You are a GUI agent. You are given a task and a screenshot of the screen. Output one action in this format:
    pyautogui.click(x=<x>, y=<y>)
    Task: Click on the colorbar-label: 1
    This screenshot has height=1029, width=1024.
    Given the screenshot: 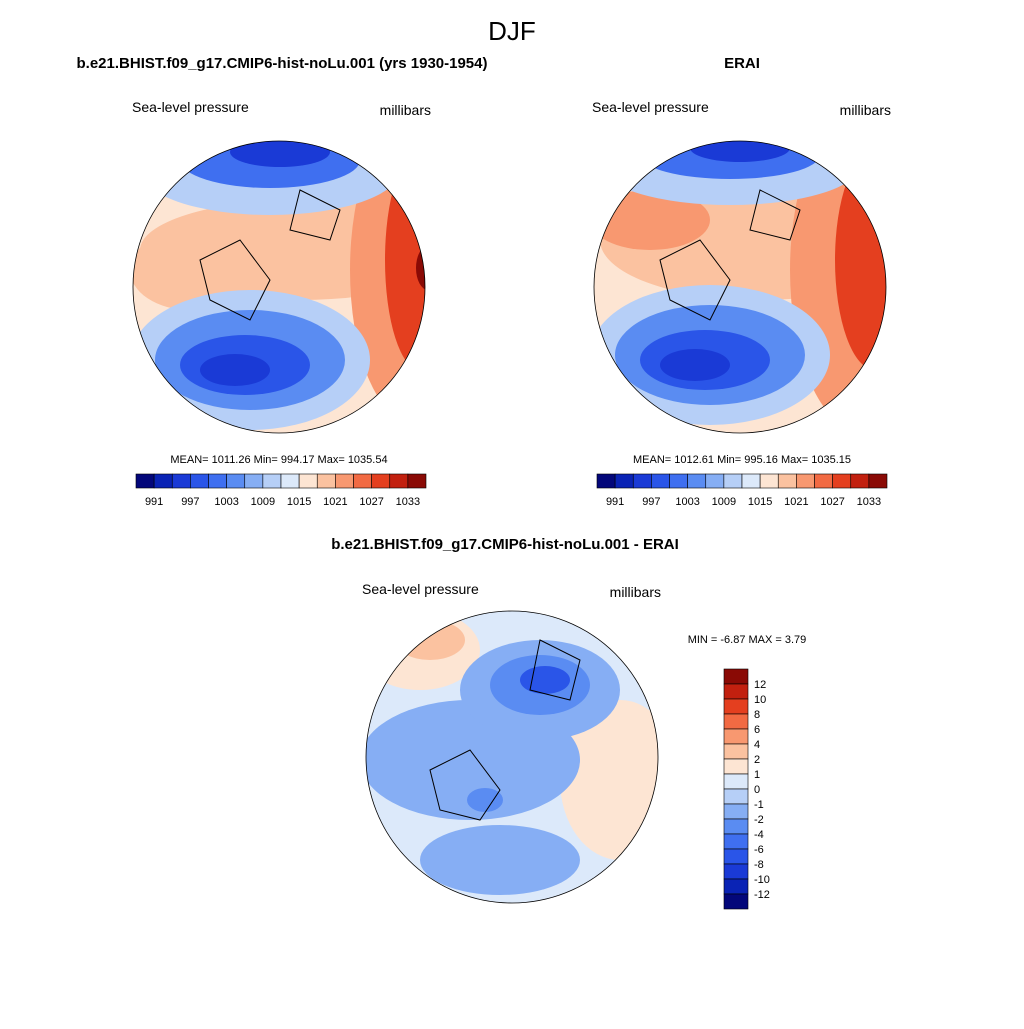 What is the action you would take?
    pyautogui.click(x=757, y=775)
    